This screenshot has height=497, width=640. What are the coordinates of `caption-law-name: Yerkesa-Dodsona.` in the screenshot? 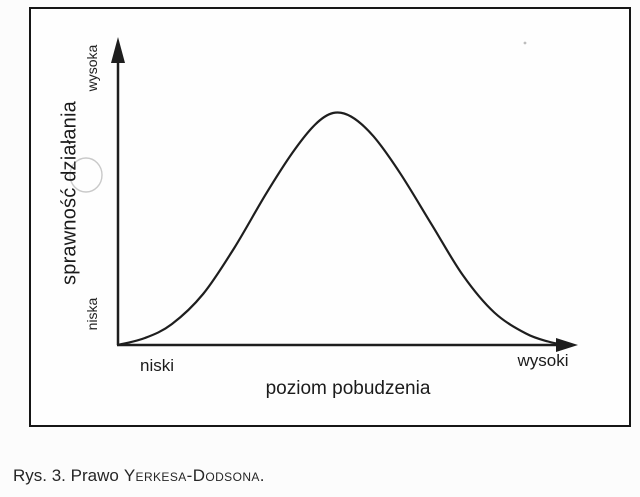 It's located at (194, 475).